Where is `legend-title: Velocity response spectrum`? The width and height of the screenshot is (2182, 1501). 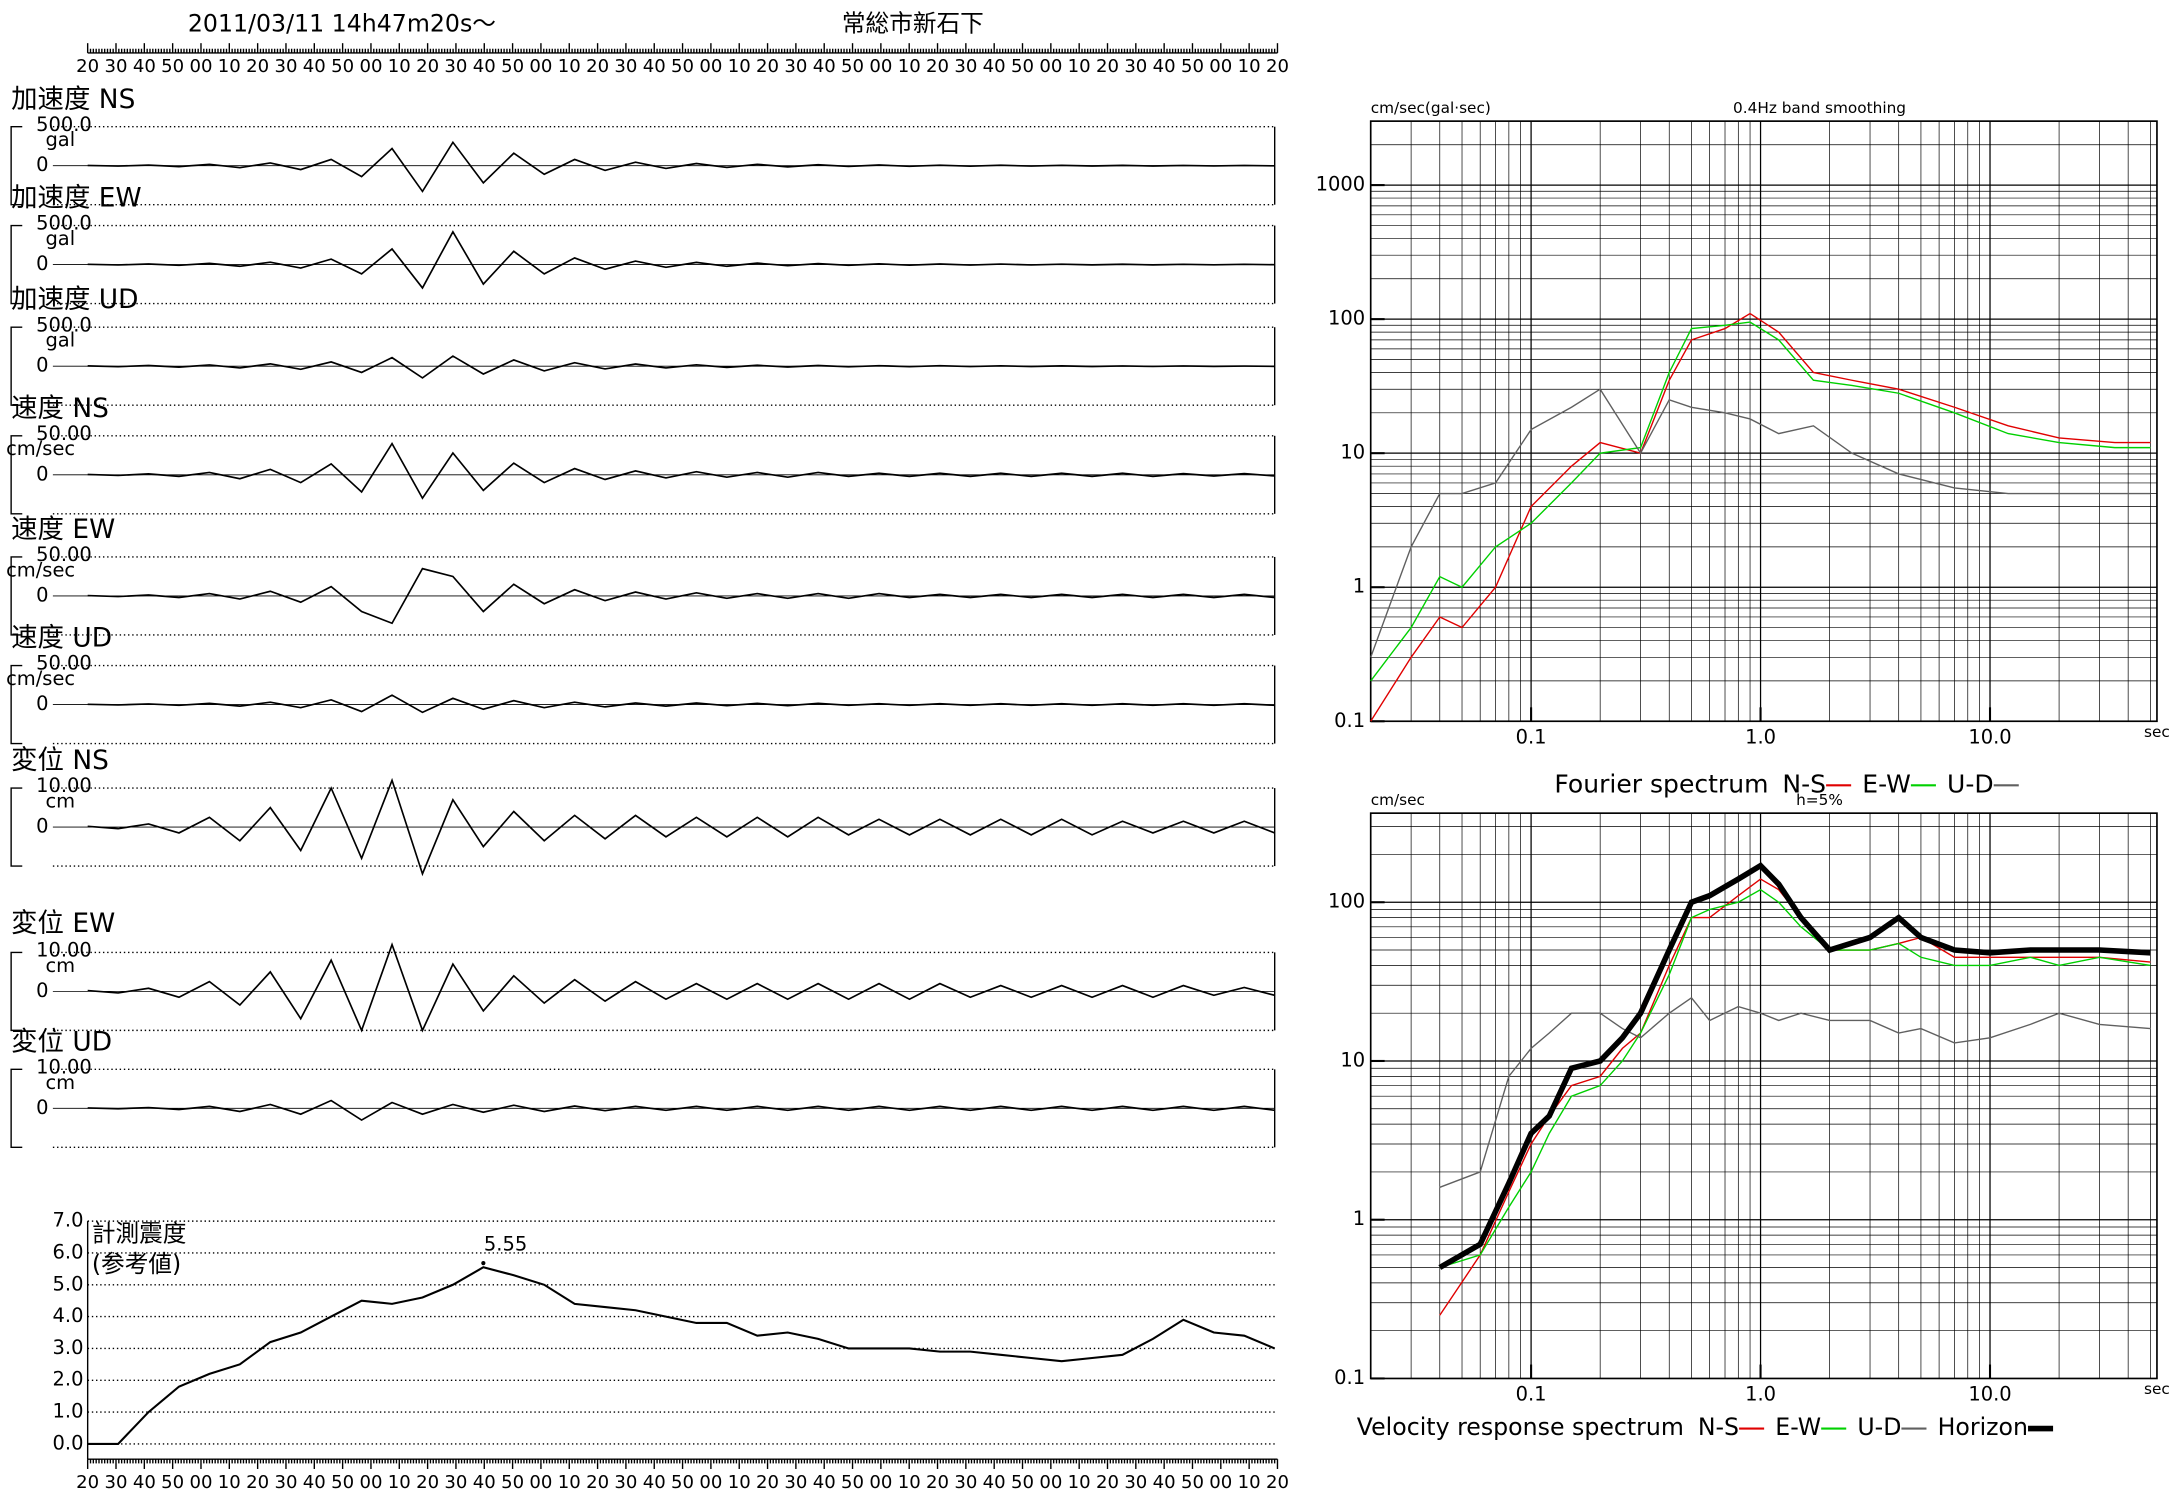
legend-title: Velocity response spectrum is located at coordinates (1520, 1427).